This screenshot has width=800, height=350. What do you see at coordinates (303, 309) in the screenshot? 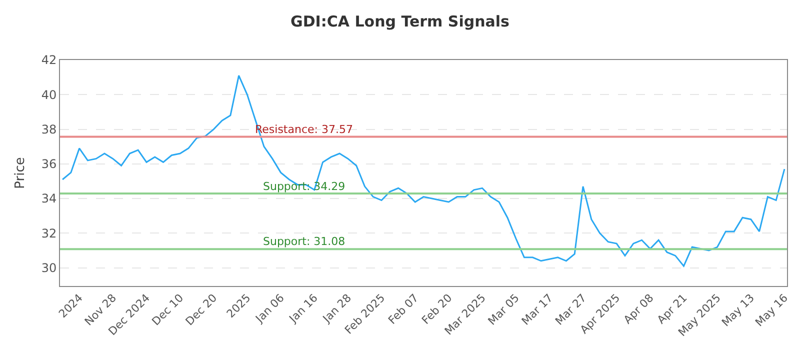
I see `x-tick-label: Jan 16` at bounding box center [303, 309].